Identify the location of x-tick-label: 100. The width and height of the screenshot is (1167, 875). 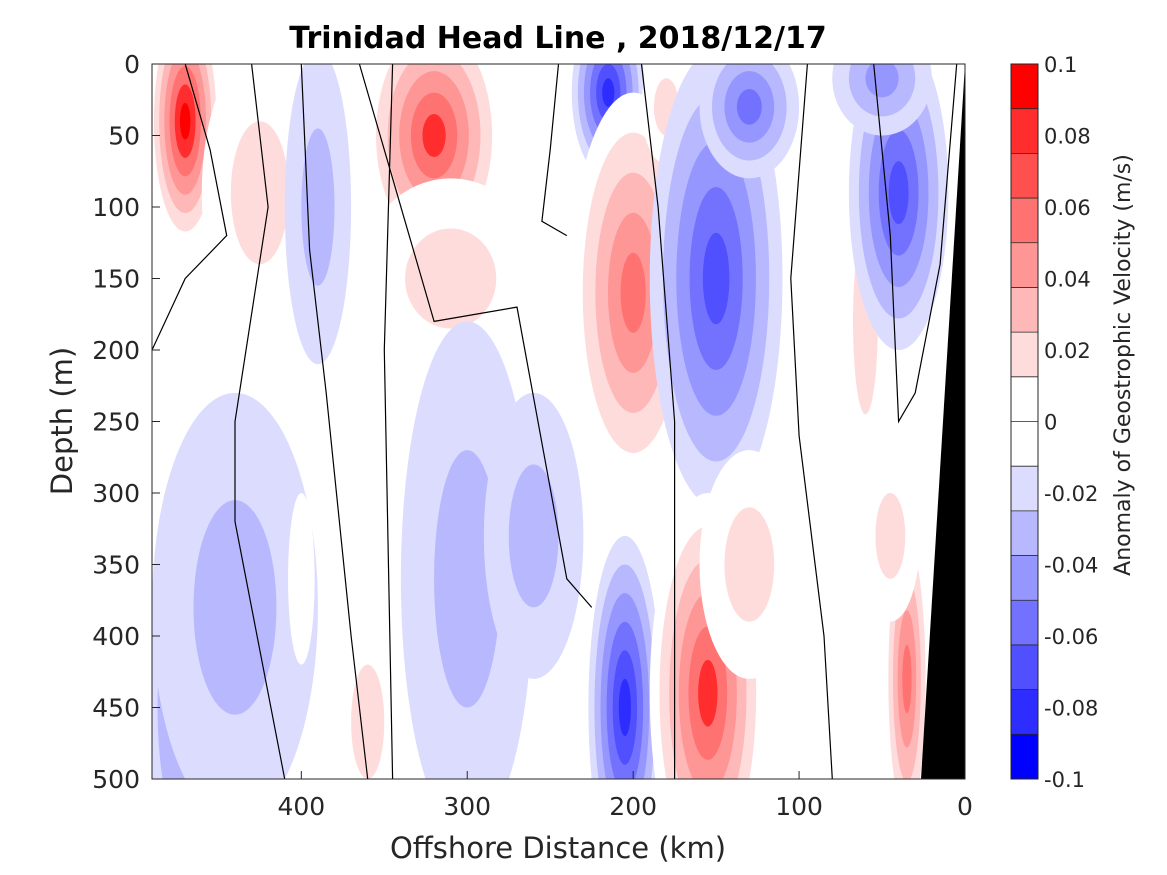
(799, 806).